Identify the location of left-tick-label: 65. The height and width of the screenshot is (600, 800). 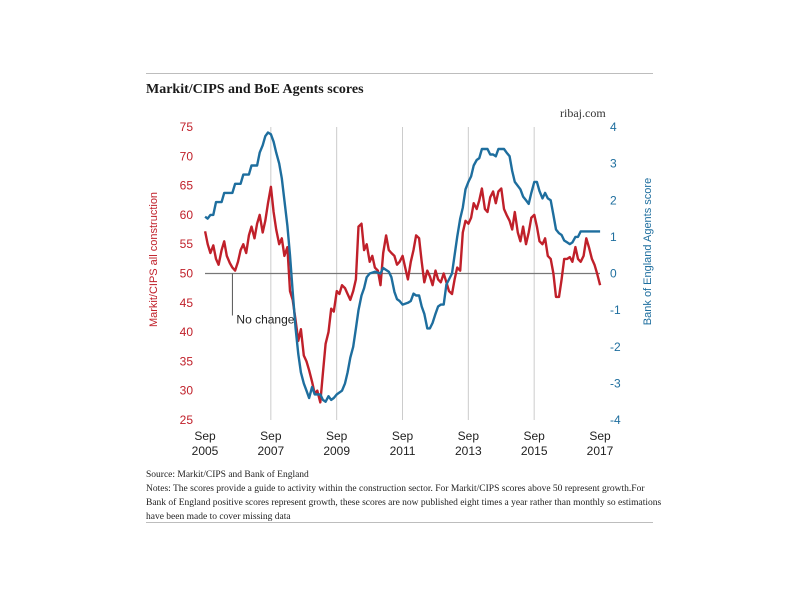
(187, 186).